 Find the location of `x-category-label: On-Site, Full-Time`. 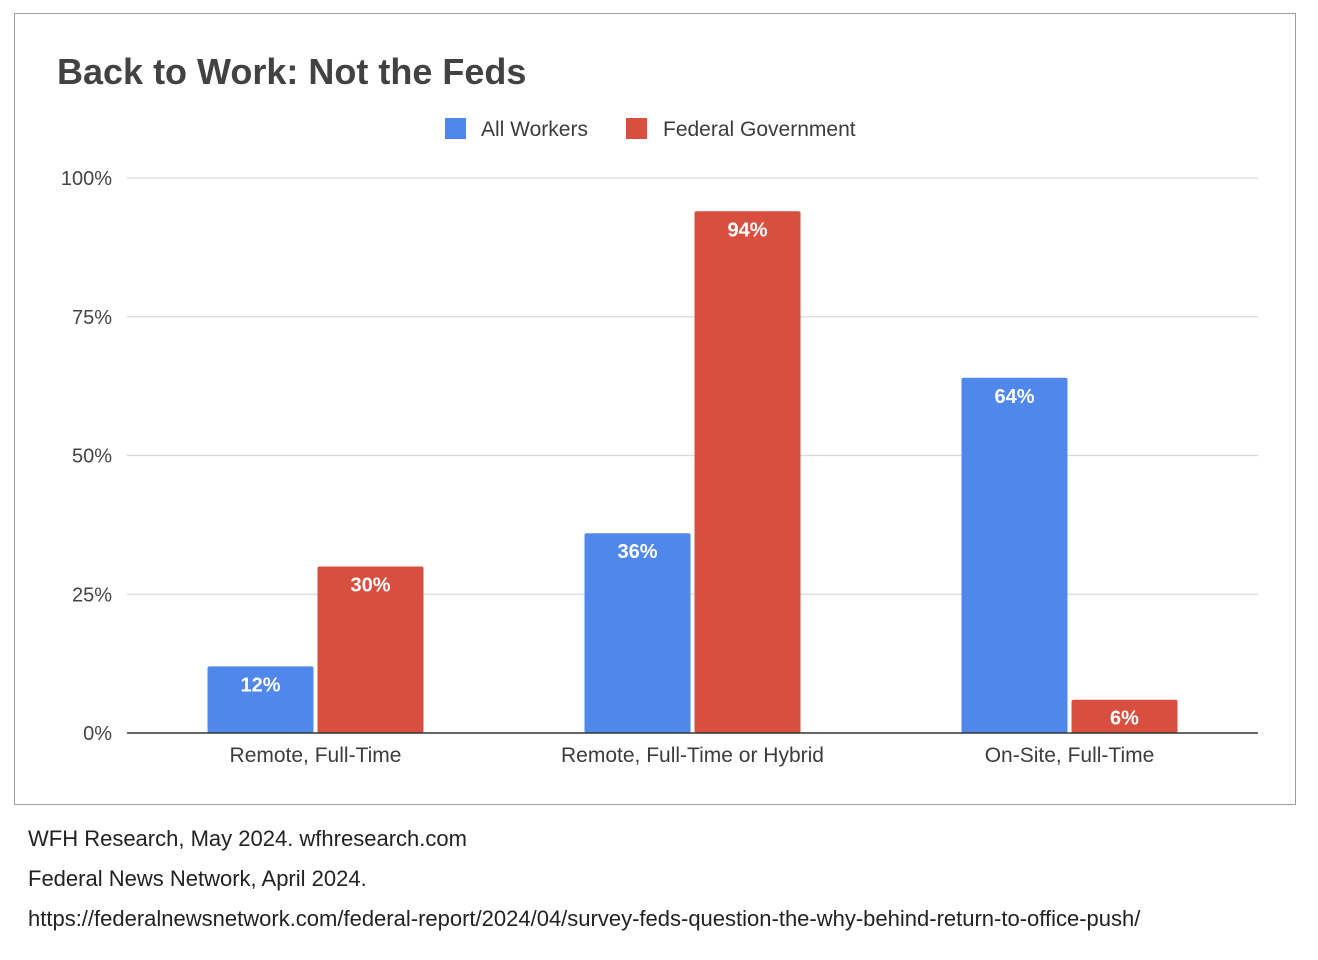

x-category-label: On-Site, Full-Time is located at coordinates (1070, 755).